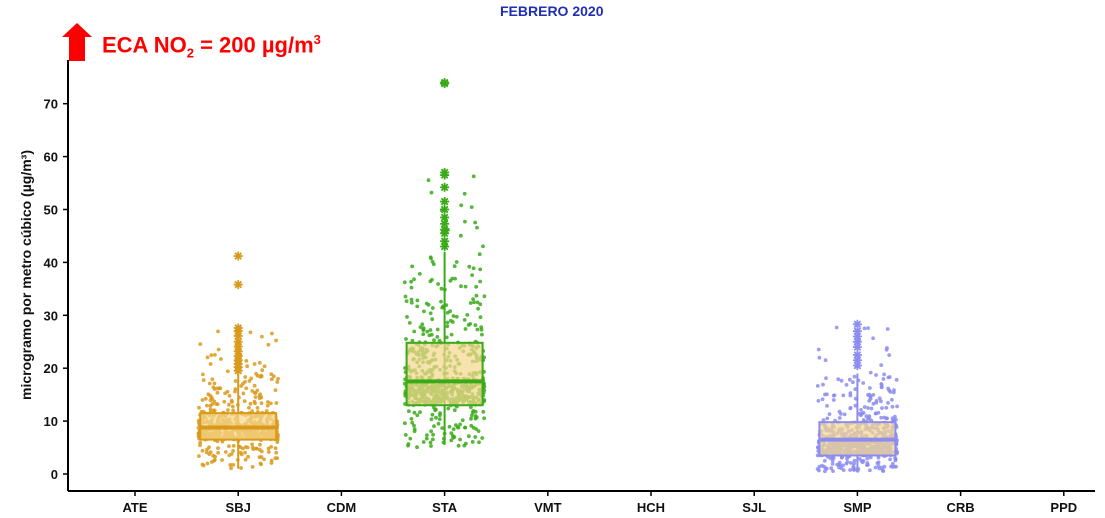  Describe the element at coordinates (445, 507) in the screenshot. I see `x-tick-label: STA` at that location.